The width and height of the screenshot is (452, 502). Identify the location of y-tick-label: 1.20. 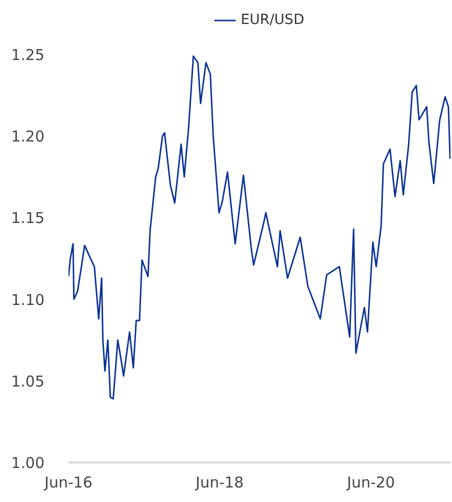
(28, 137).